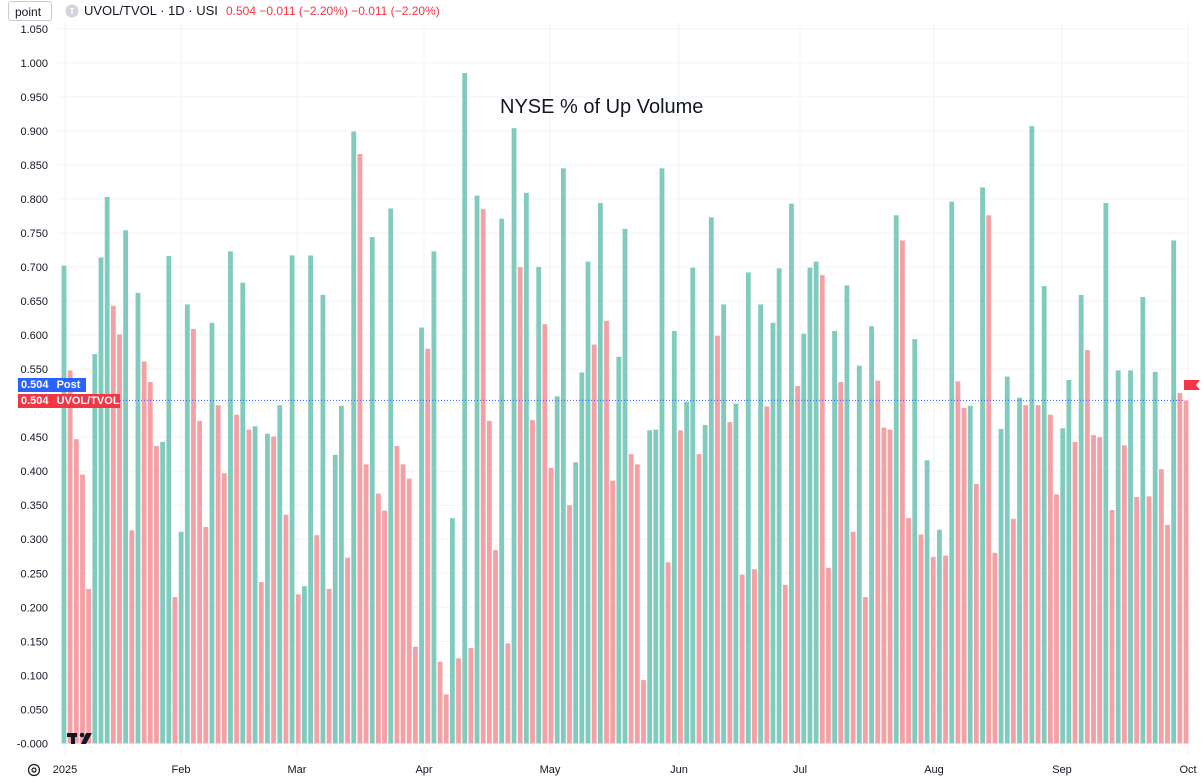 The image size is (1203, 782). Describe the element at coordinates (34, 370) in the screenshot. I see `y-tick-label: 0.550` at that location.